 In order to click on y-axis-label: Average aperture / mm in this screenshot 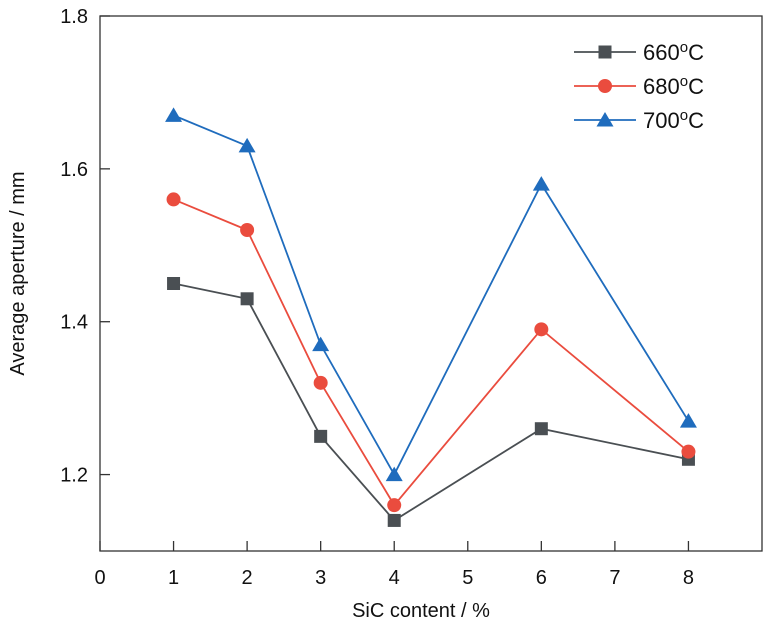, I will do `click(18, 273)`.